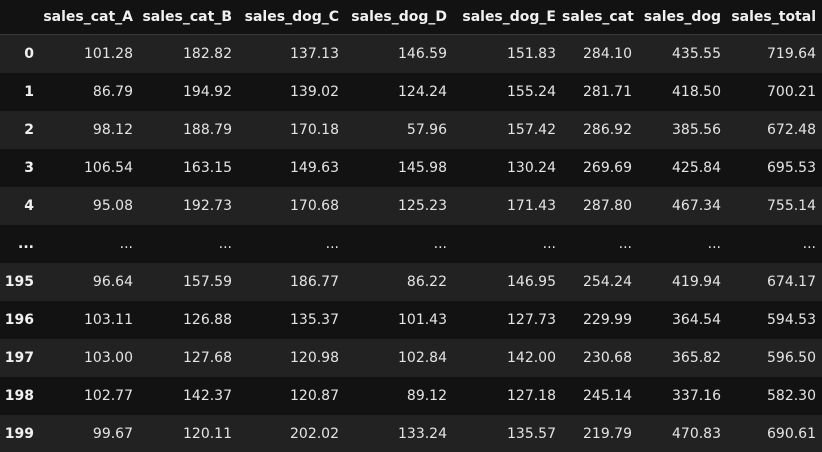 This screenshot has height=452, width=822. Describe the element at coordinates (774, 206) in the screenshot. I see `table-cell: 755.14` at that location.